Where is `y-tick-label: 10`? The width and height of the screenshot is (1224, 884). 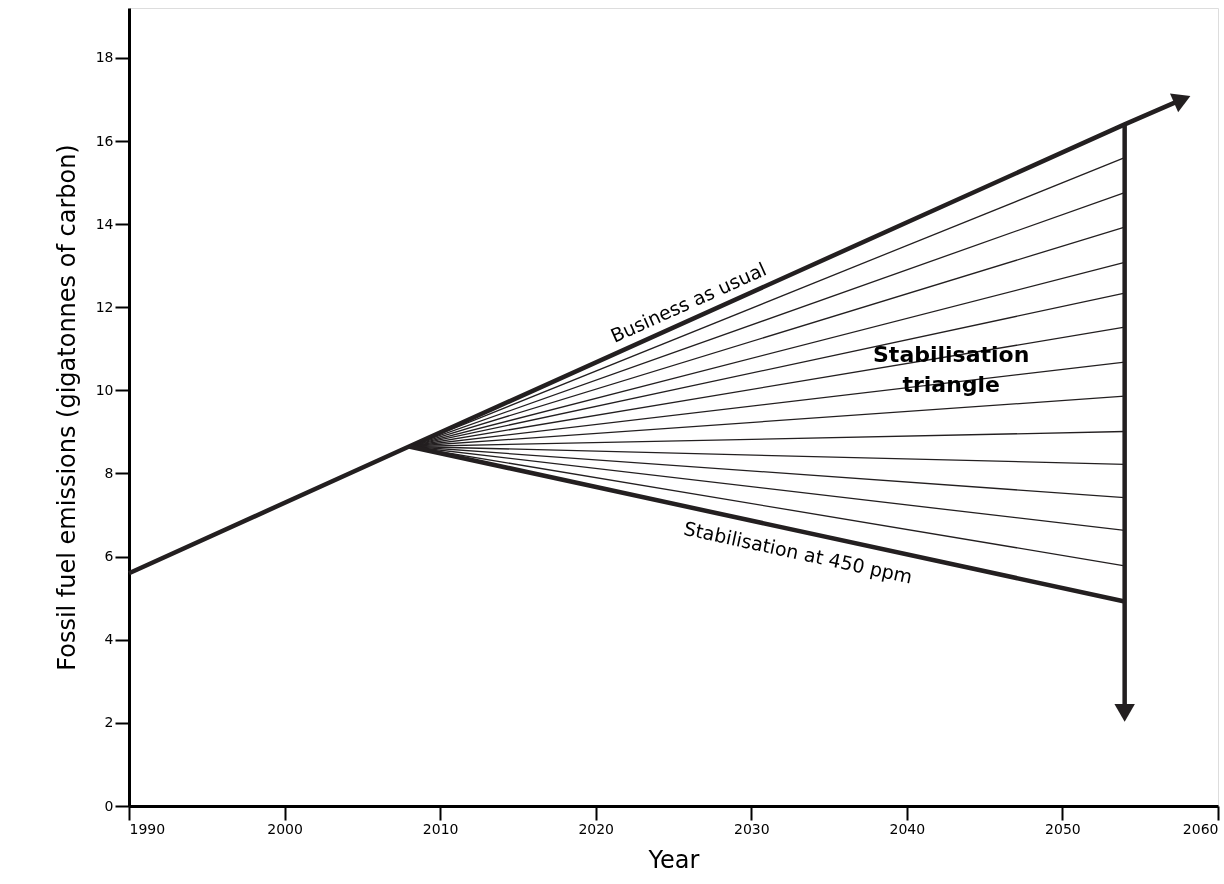
y-tick-label: 10 is located at coordinates (104, 389).